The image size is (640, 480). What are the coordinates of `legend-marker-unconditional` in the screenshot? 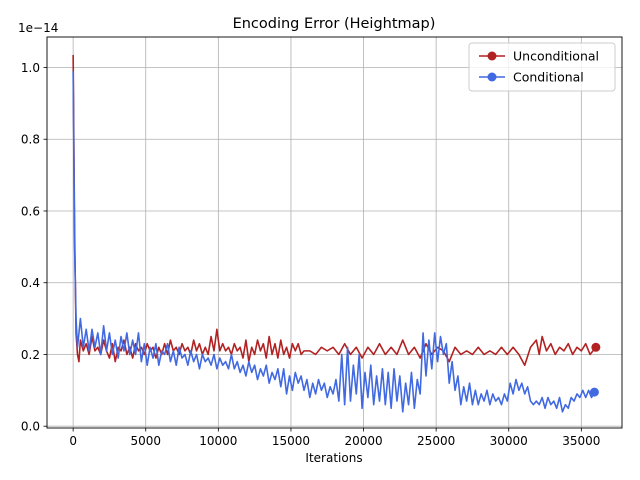 It's located at (492, 56).